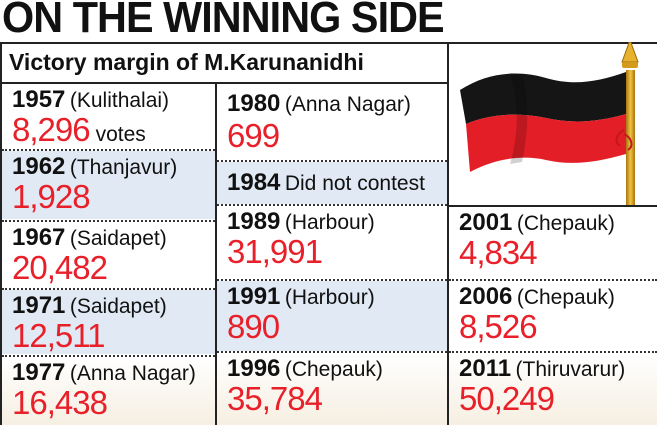 This screenshot has width=657, height=425. Describe the element at coordinates (224, 83) in the screenshot. I see `frame-under-subtitle` at that location.